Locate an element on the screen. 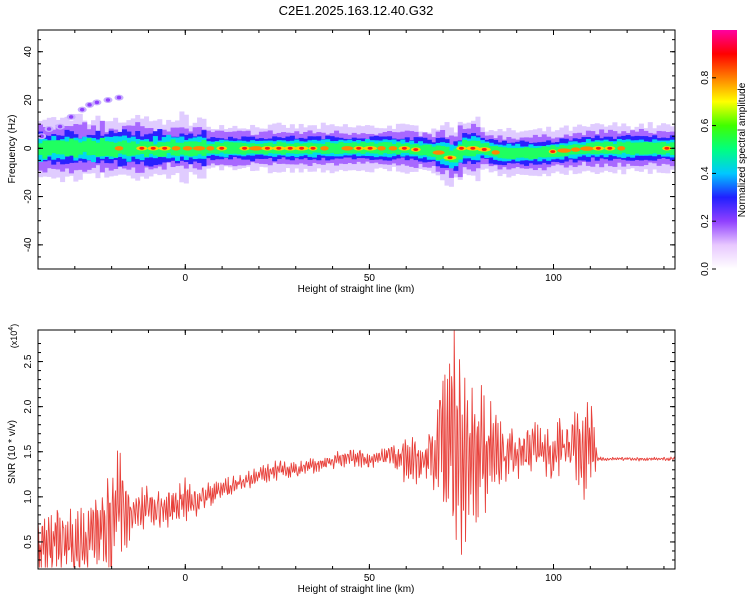 This screenshot has width=750, height=605. colorbar-tick-label: 0.0 is located at coordinates (705, 269).